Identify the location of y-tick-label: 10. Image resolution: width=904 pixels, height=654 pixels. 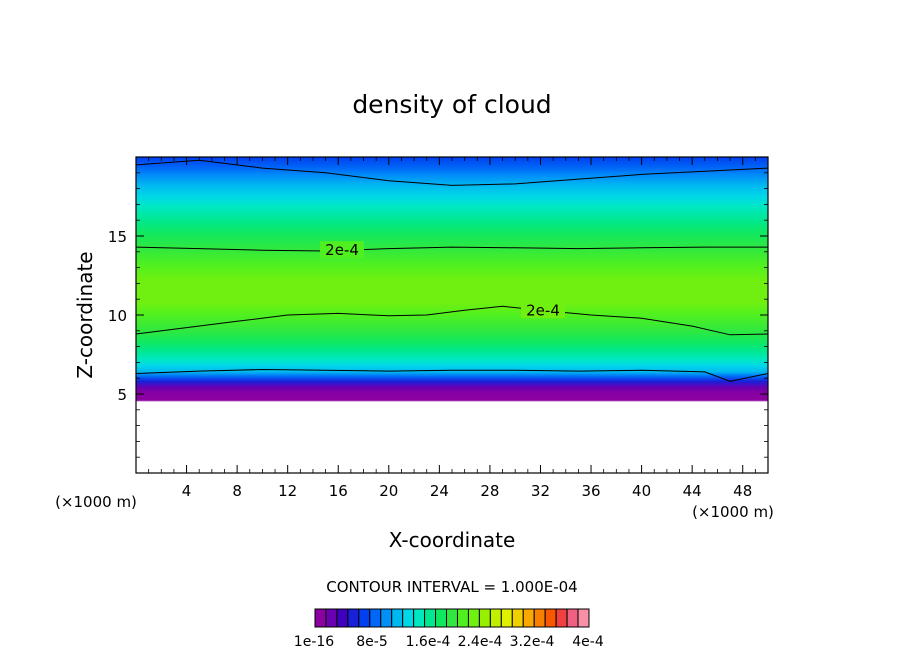
(117, 316).